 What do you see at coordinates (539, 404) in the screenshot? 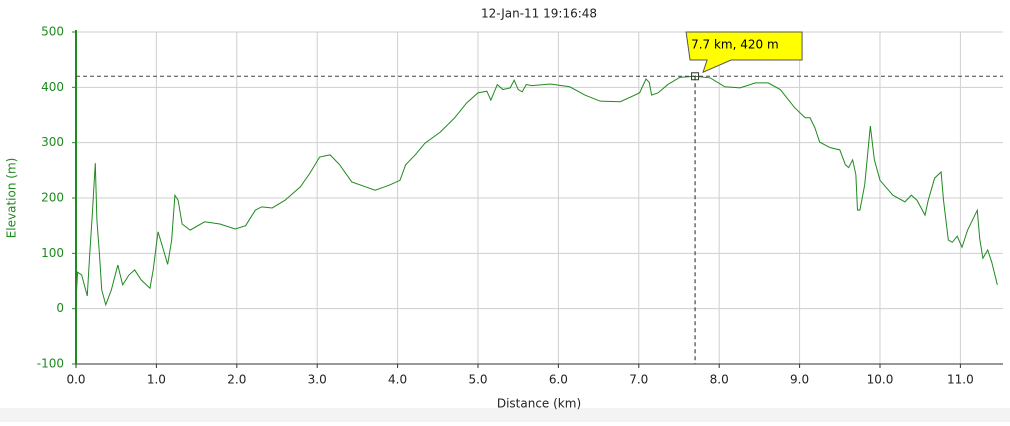
I see `x-axis-label: Distance (km)` at bounding box center [539, 404].